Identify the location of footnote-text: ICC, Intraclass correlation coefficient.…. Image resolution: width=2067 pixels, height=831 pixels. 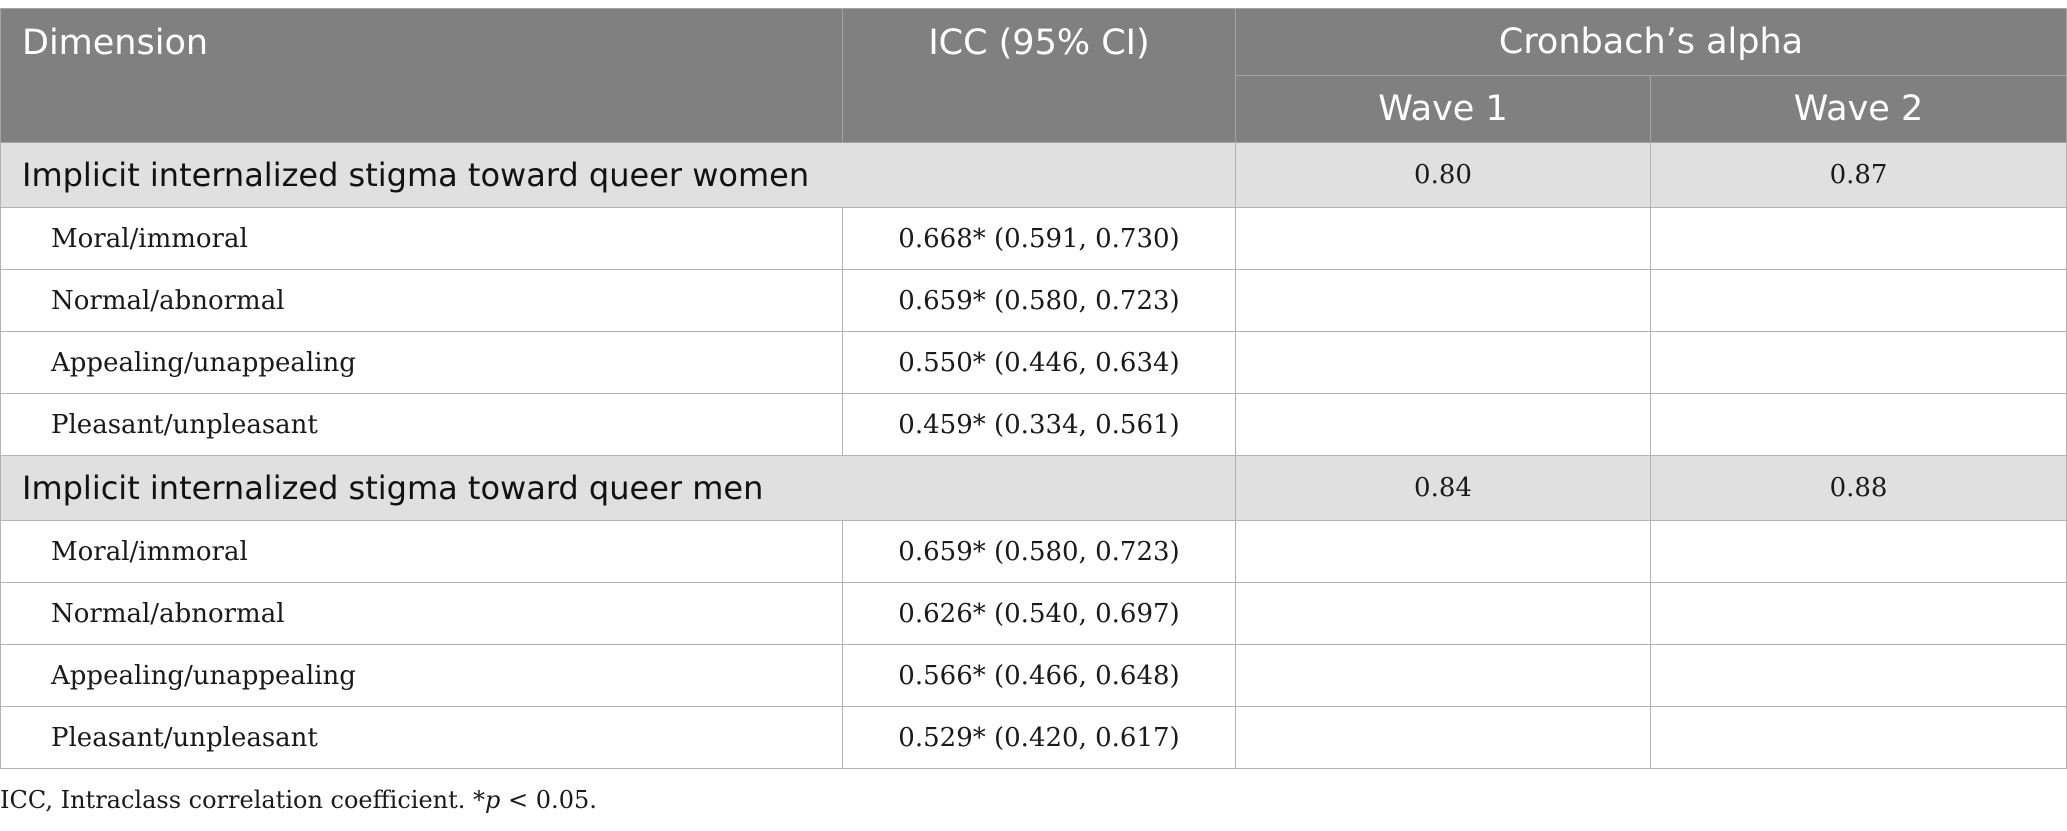
(243, 800).